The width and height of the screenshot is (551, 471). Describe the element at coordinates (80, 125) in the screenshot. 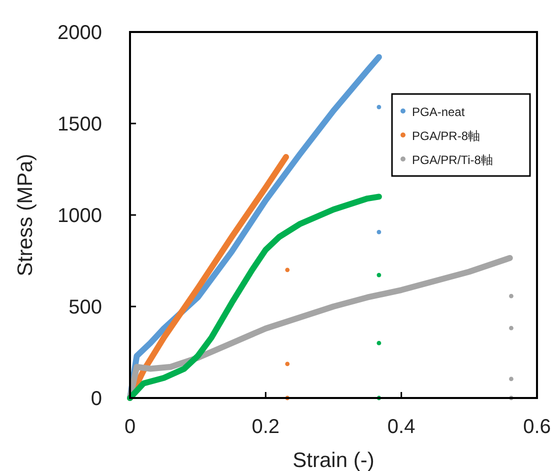

I see `y-tick-label: 1500` at that location.